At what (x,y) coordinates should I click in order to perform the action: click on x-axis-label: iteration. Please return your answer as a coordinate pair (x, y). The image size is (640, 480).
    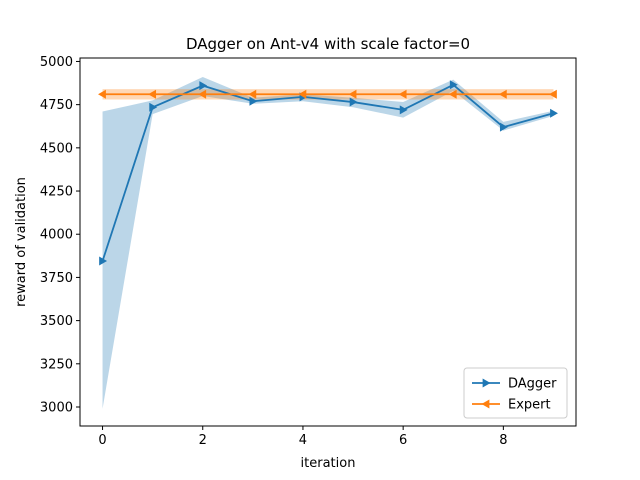
    Looking at the image, I should click on (328, 463).